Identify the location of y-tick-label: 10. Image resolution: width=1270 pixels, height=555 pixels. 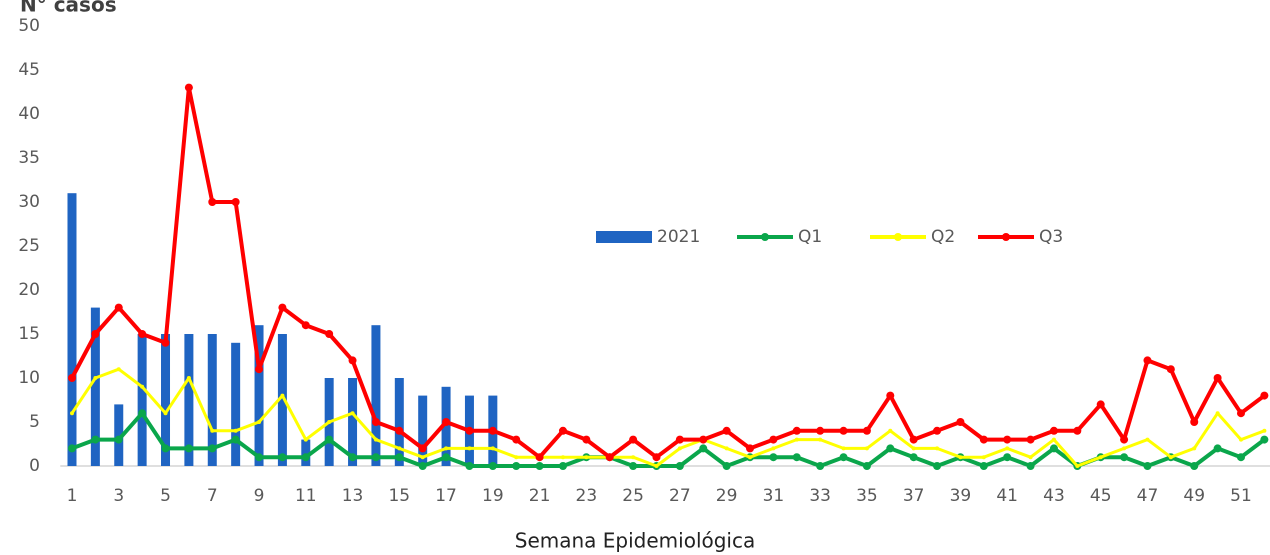
(29, 378).